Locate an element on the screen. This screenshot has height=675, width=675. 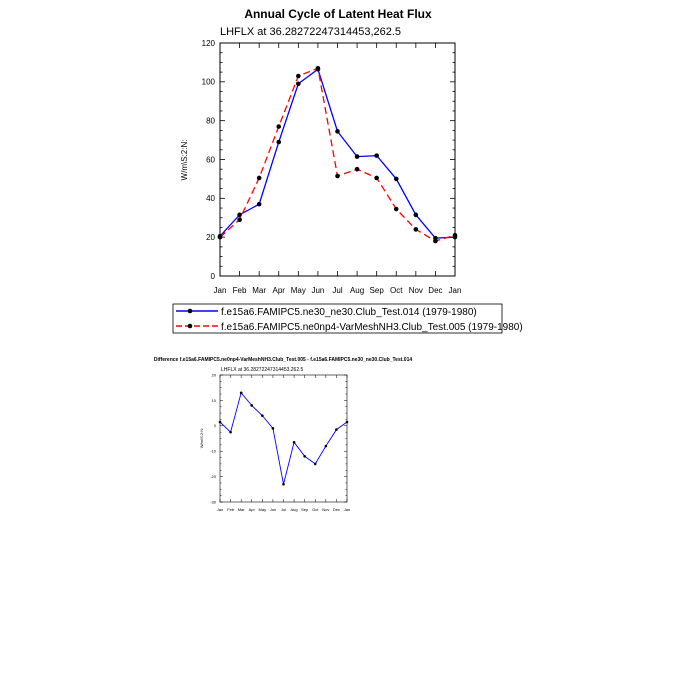
chart1-x-axis: Jan Feb Mar Apr May Jun Jul Aug Sep Oct Nov Dec Jan is located at coordinates (338, 169).